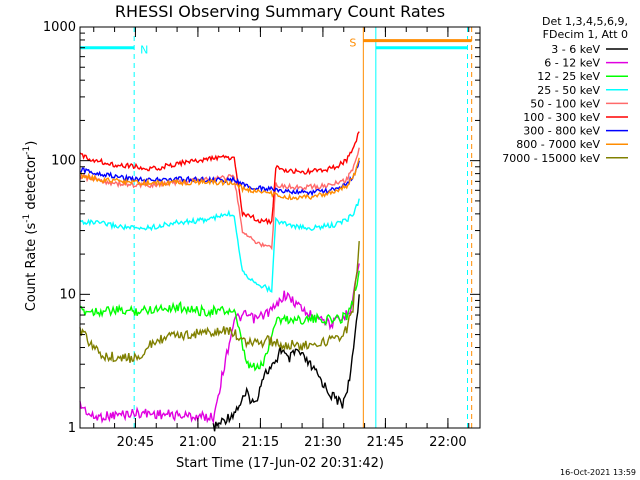 The image size is (640, 480). I want to click on chart-title: RHESSI Observing Summary Count Rates, so click(280, 11).